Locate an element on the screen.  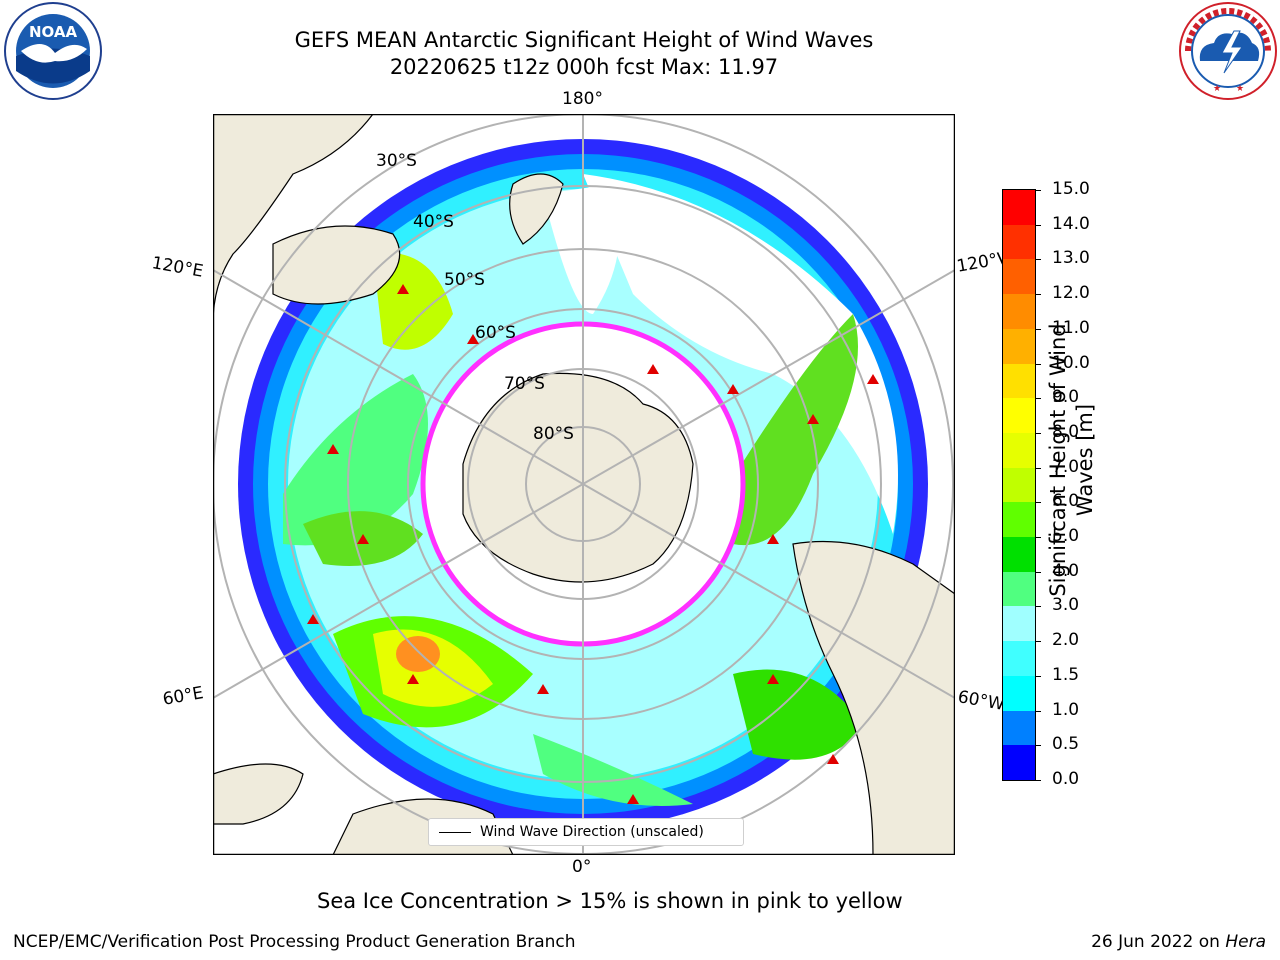
colorbar-label-line1: Significant Height of Wind is located at coordinates (1058, 460).